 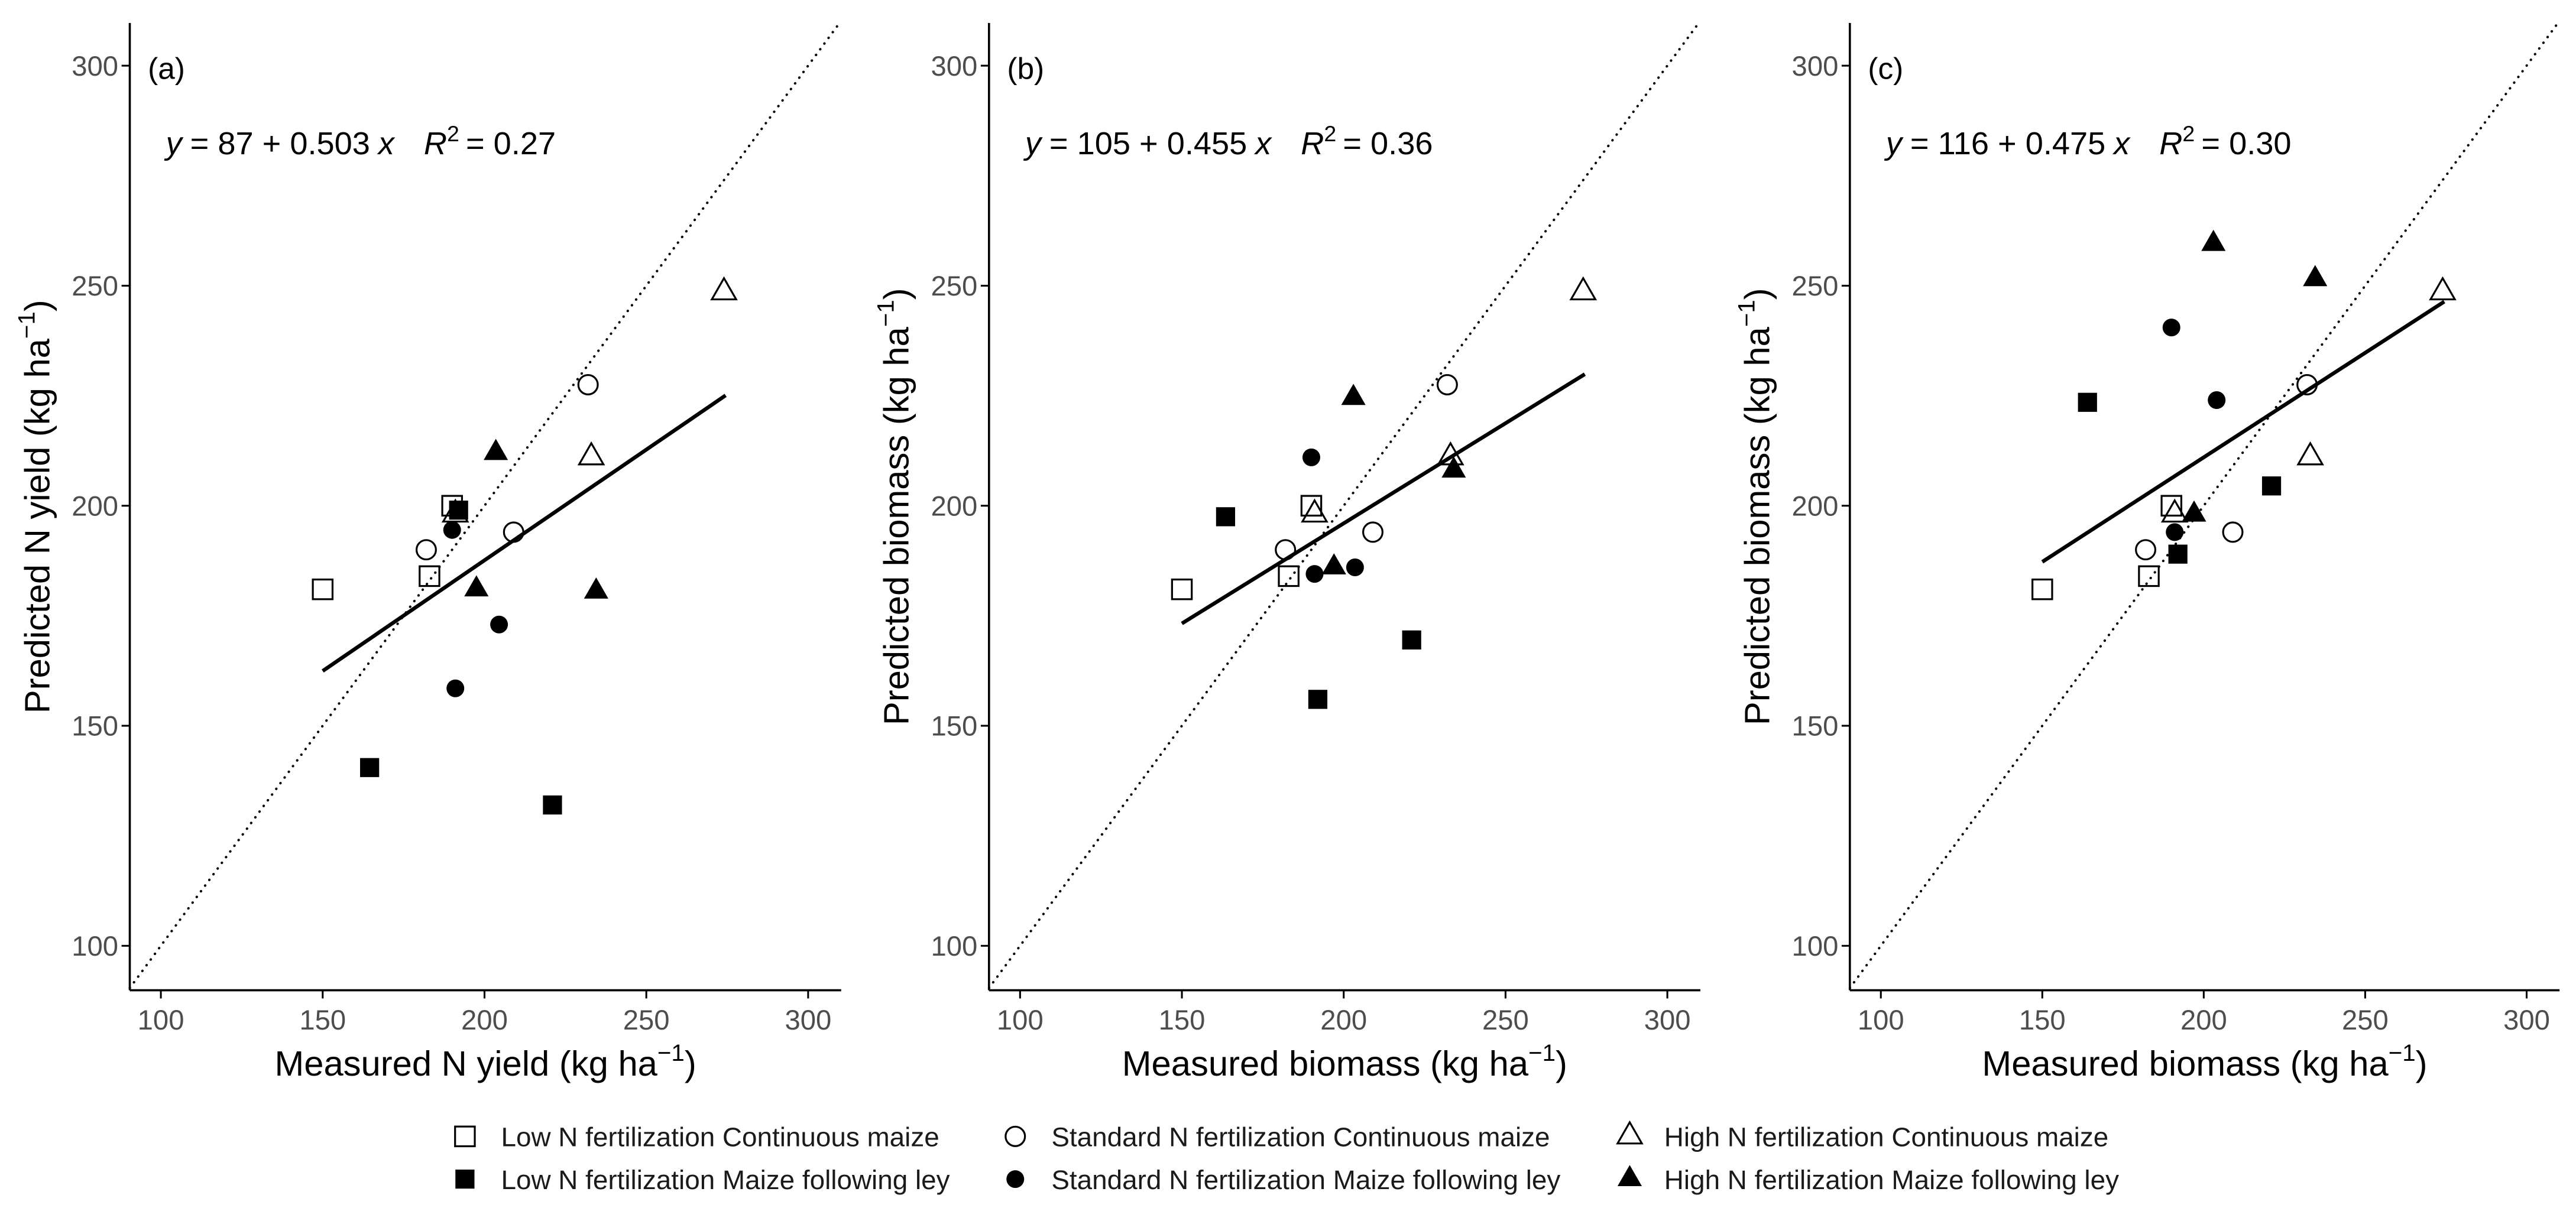 I want to click on legend-label: High N fertilization Continuous maize, so click(x=1886, y=1137).